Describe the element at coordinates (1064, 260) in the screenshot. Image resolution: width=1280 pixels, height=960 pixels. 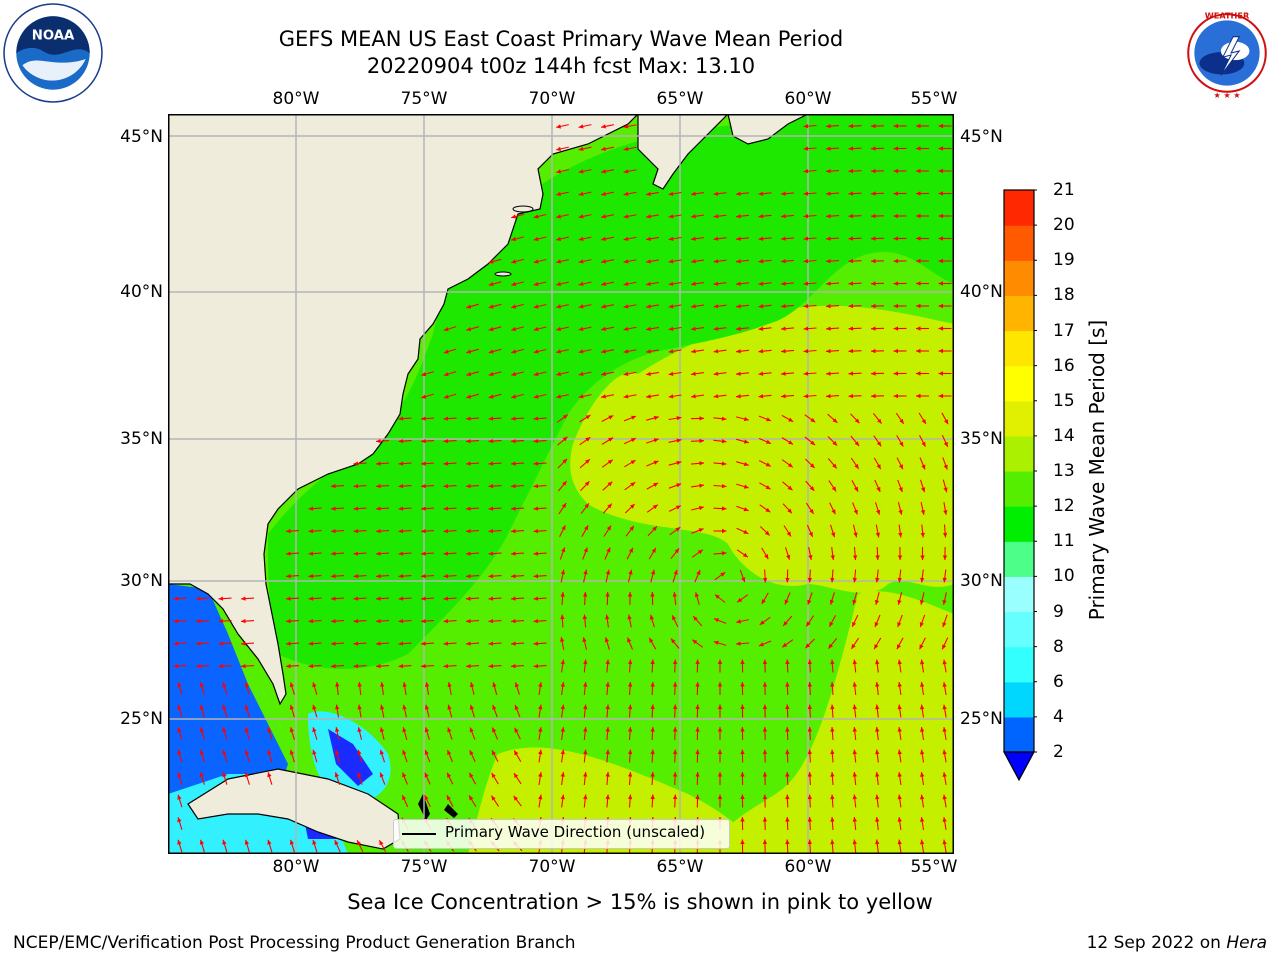
I see `colorbar-tick-label: 19` at that location.